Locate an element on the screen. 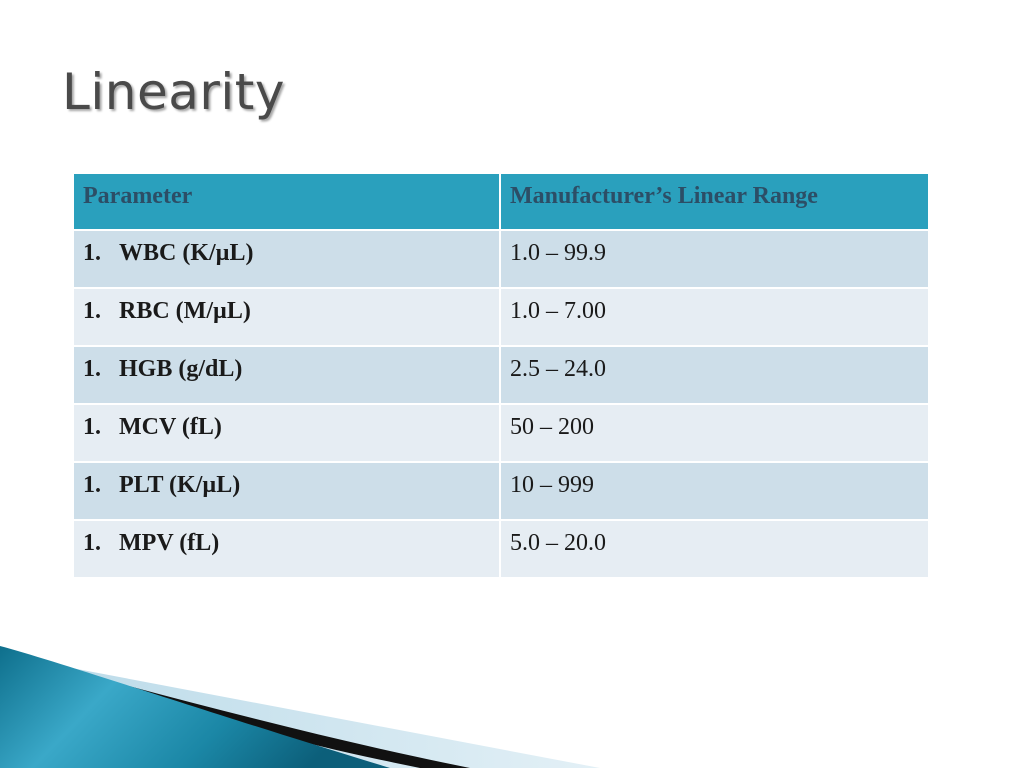 The image size is (1024, 768). table-row: 1. MCV (fL) 50 – 200 is located at coordinates (501, 433).